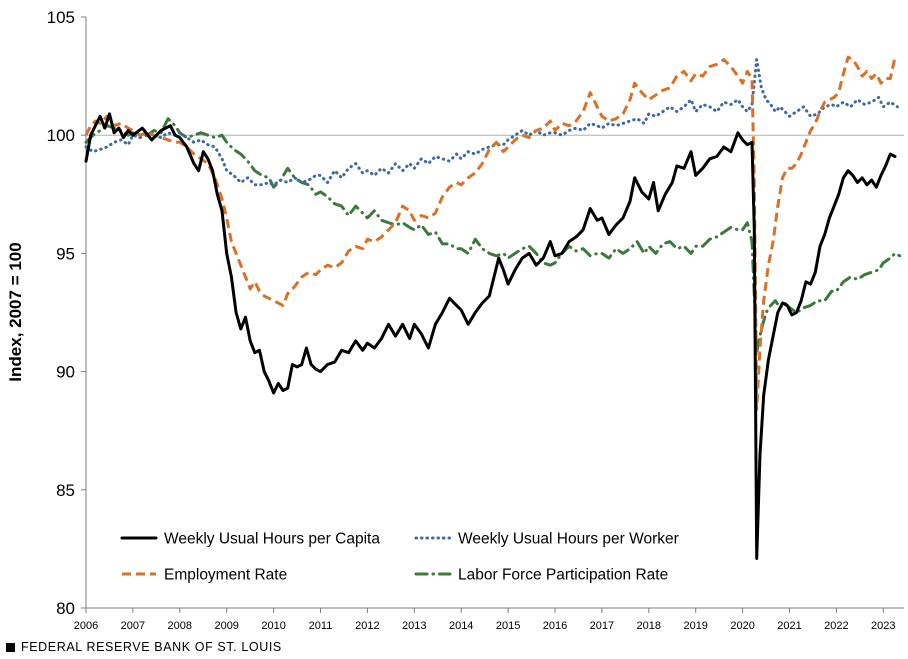 The height and width of the screenshot is (659, 908). Describe the element at coordinates (133, 626) in the screenshot. I see `x-tick-label: 2007` at that location.